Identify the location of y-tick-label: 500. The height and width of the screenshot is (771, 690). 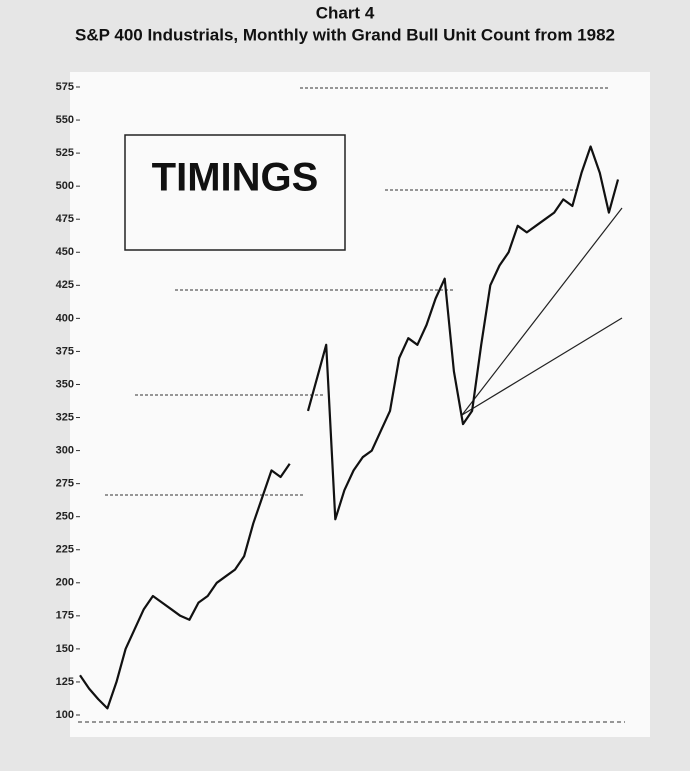
(65, 186).